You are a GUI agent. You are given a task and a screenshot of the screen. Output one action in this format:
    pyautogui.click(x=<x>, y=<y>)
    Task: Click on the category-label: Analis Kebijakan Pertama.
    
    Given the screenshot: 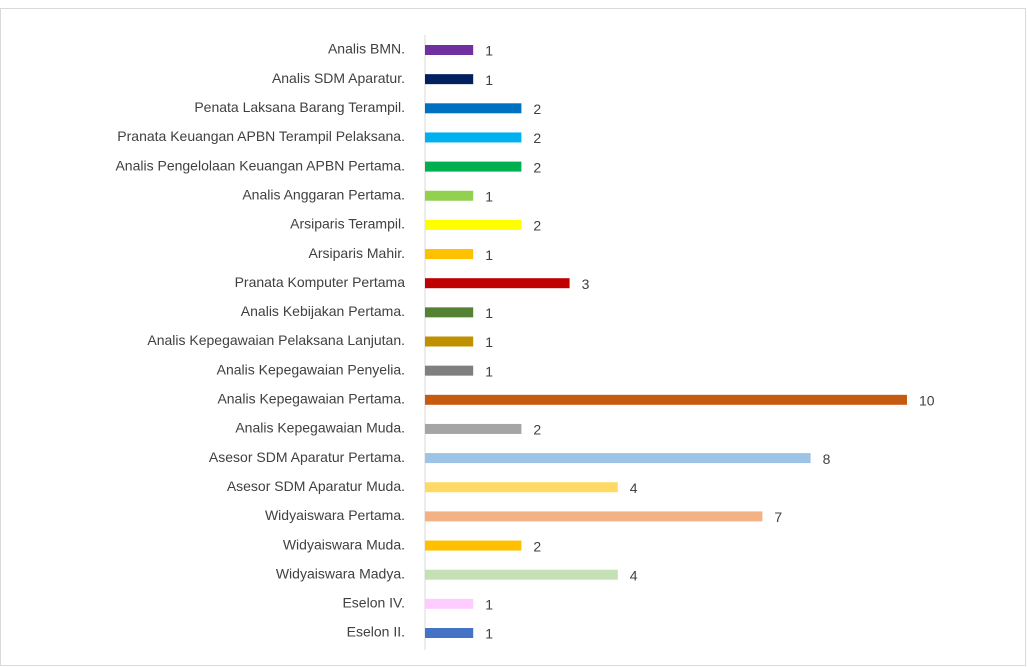 What is the action you would take?
    pyautogui.click(x=323, y=311)
    